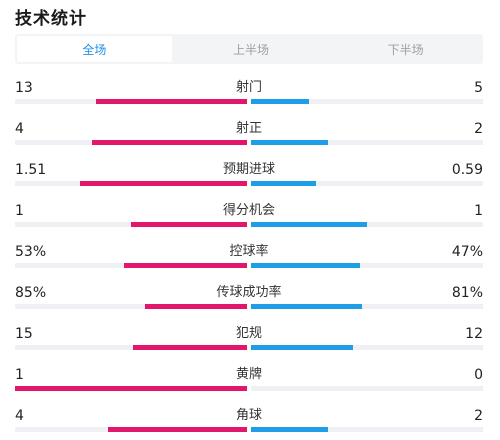  What do you see at coordinates (405, 49) in the screenshot?
I see `tab-second-half: 下半场` at bounding box center [405, 49].